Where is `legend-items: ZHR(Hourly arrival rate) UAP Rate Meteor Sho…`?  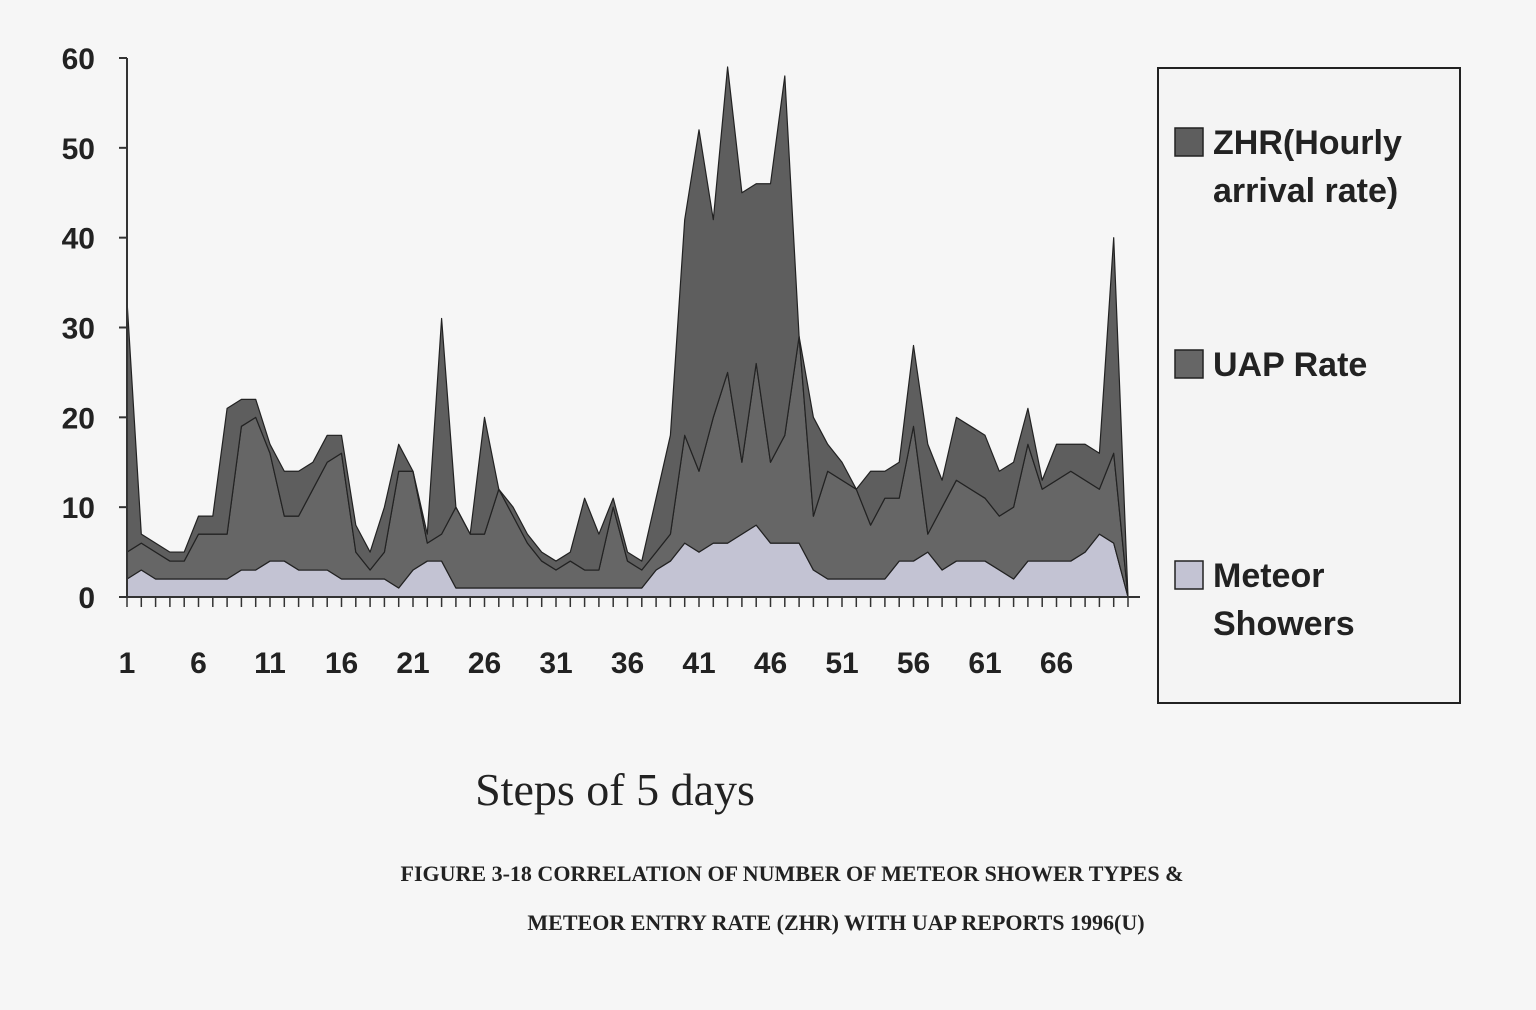 legend-items: ZHR(Hourly arrival rate) UAP Rate Meteor Sho… is located at coordinates (1288, 383).